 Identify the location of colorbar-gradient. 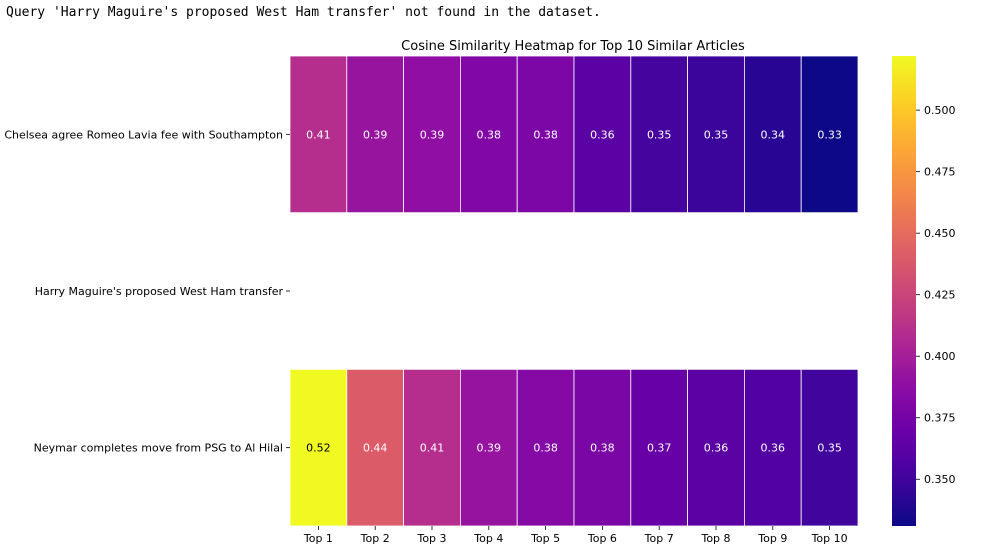
(904, 291).